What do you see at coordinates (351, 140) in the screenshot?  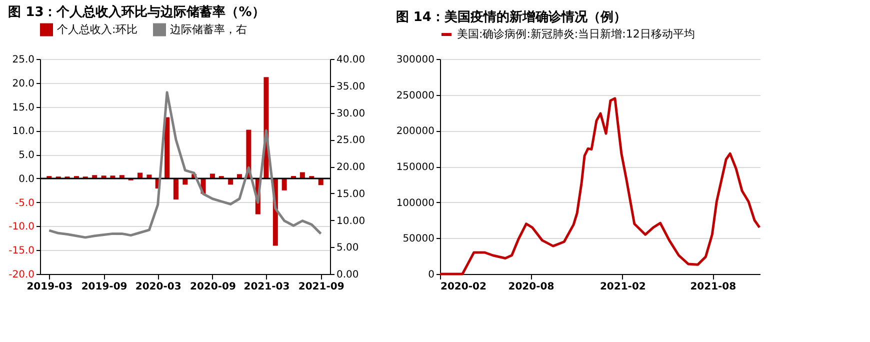 I see `y2-tick-label: 25.00` at bounding box center [351, 140].